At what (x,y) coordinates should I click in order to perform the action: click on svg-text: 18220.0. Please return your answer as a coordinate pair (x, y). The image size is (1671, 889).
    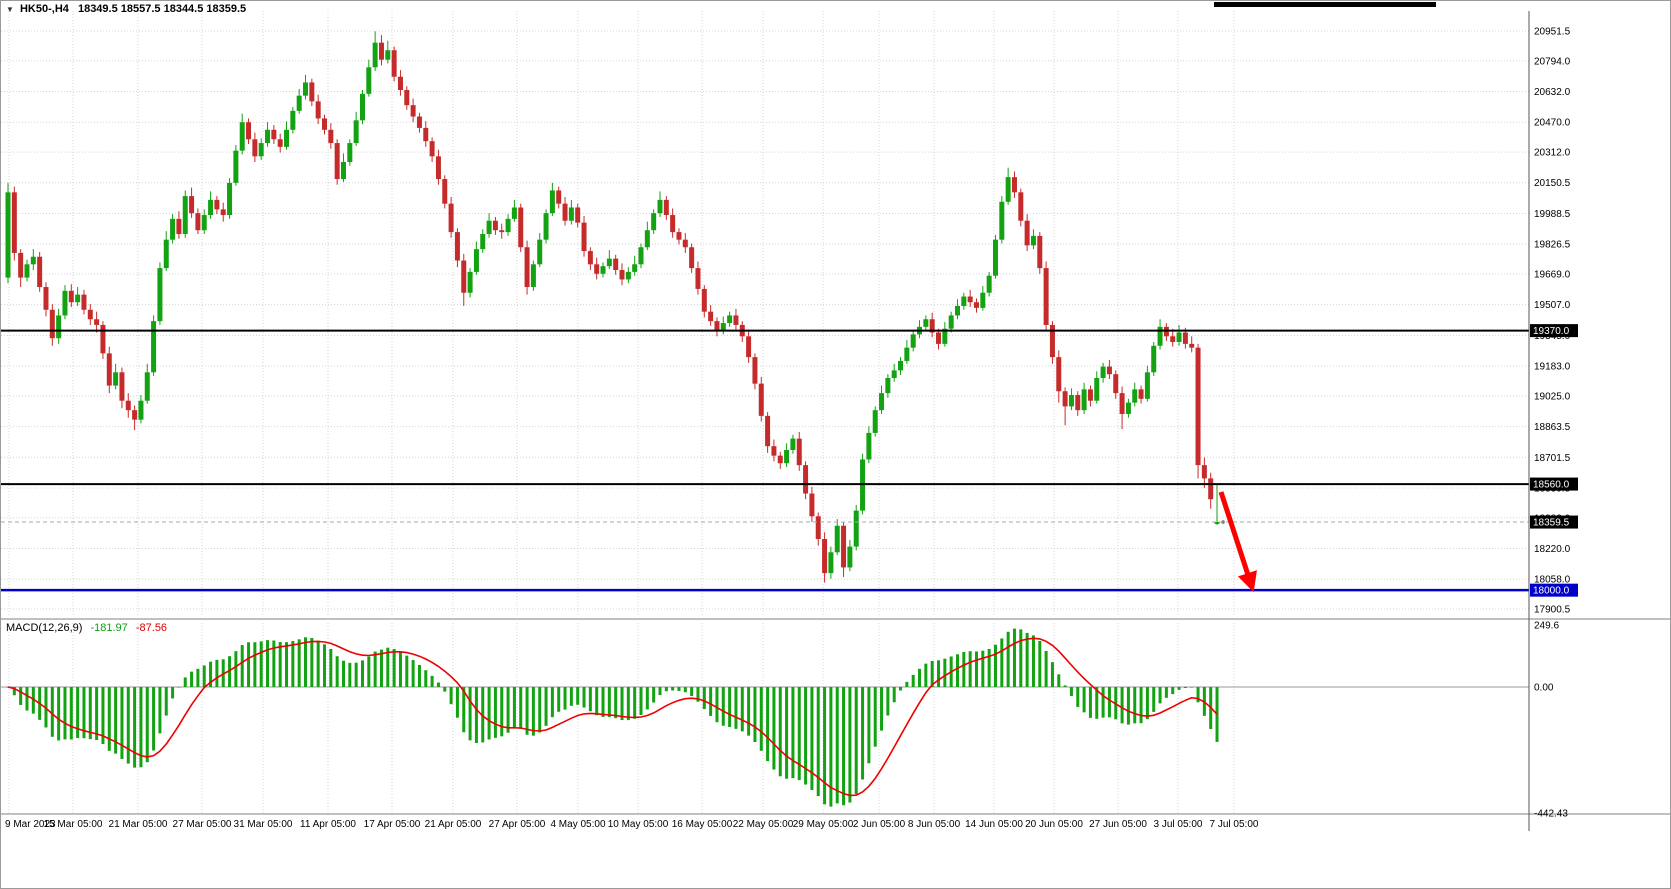
    Looking at the image, I should click on (1552, 549).